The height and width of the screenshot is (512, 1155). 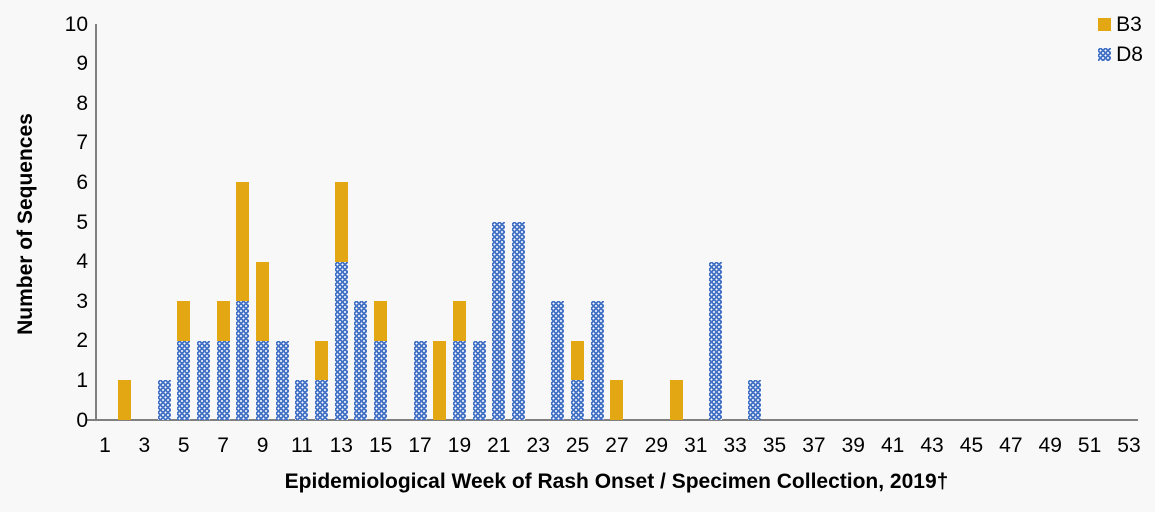 I want to click on legend-swatch-d8, so click(x=1105, y=54).